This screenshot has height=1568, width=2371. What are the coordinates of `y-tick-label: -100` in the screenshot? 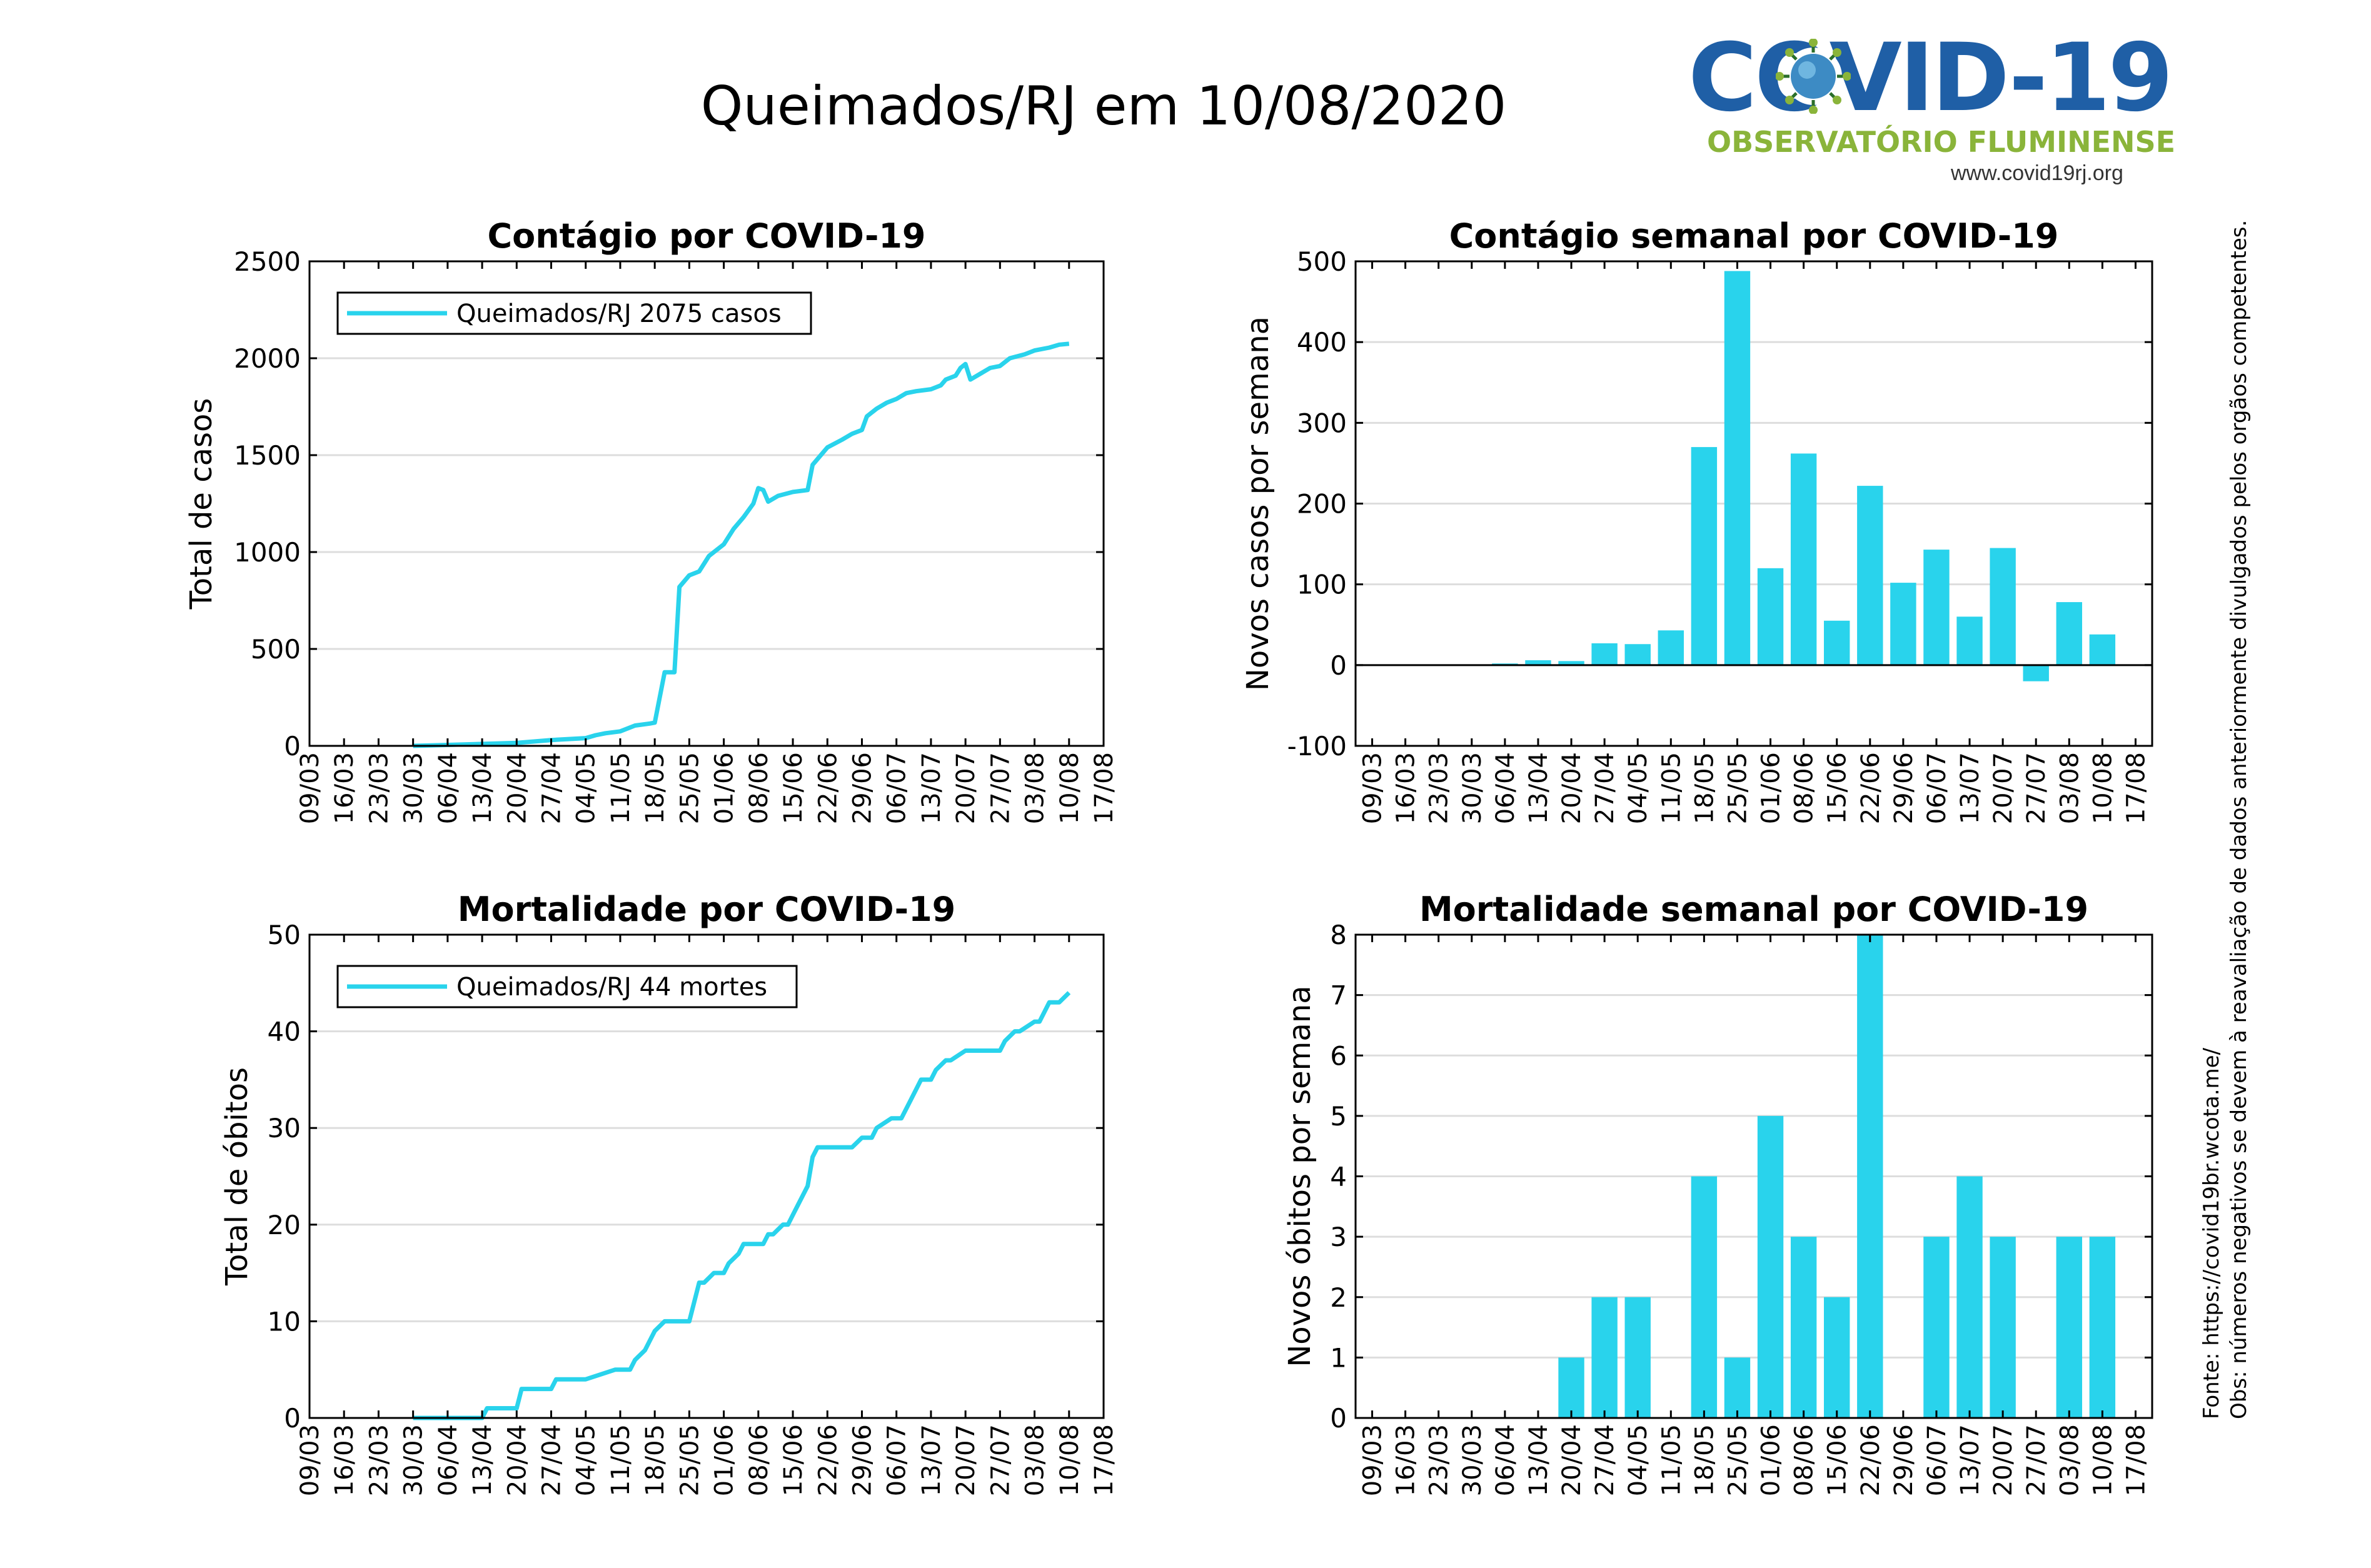 It's located at (1317, 746).